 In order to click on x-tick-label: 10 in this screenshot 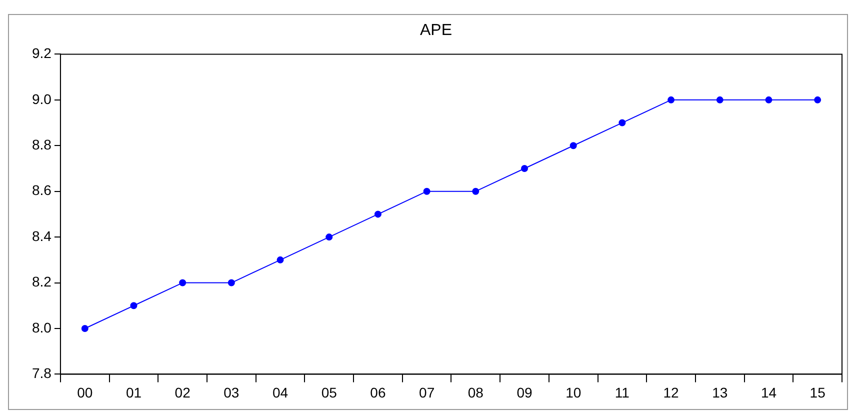, I will do `click(574, 392)`.